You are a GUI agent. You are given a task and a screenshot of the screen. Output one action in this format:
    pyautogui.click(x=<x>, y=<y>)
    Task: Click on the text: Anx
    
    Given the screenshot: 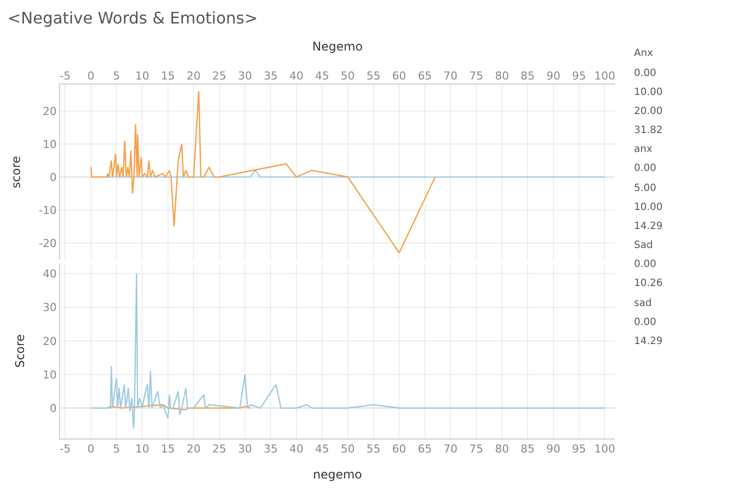 What is the action you would take?
    pyautogui.click(x=644, y=53)
    